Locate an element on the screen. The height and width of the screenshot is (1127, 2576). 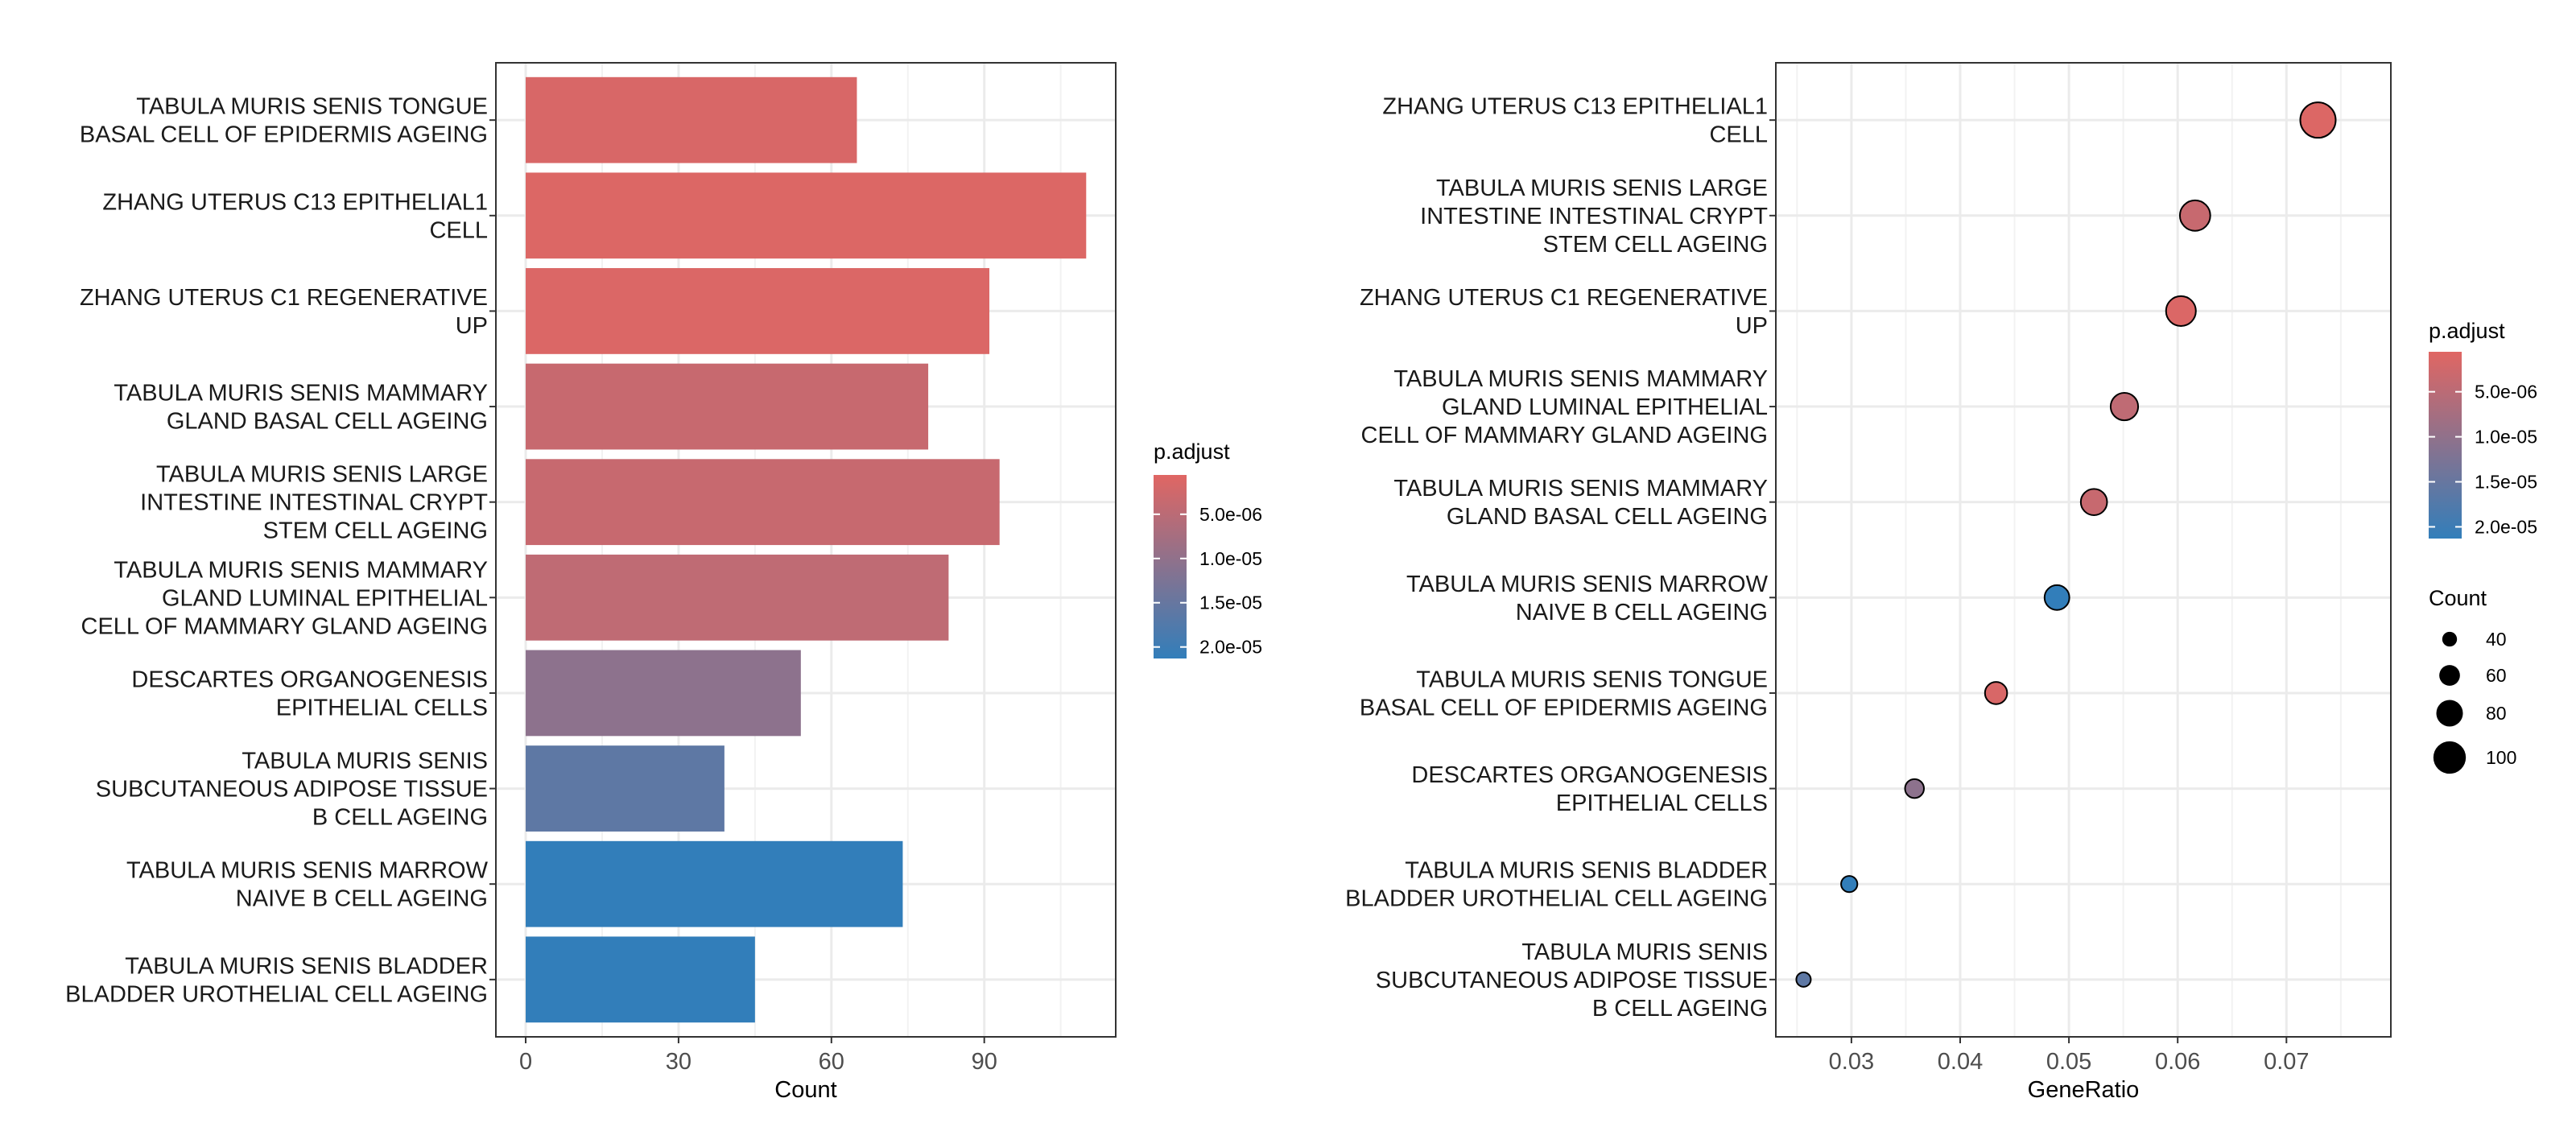
y-tick-label-line: SUBCUTANEOUS ADIPOSE TISSUE is located at coordinates (1572, 980).